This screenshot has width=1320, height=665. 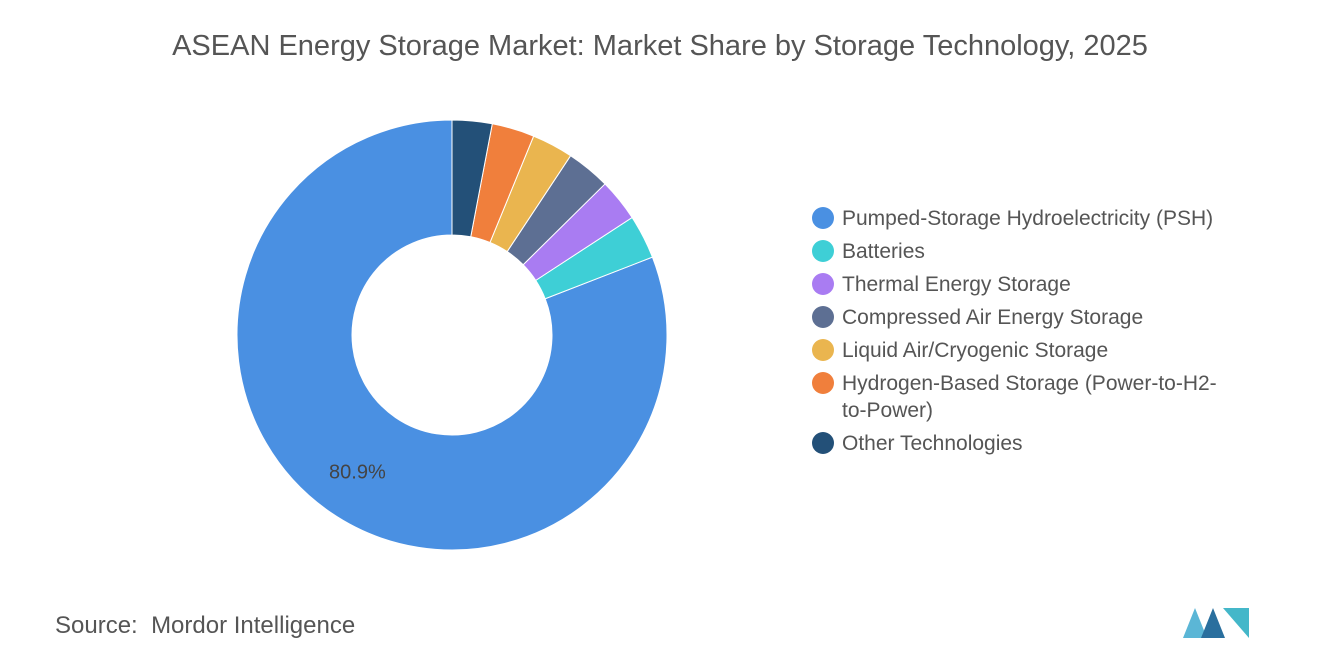 I want to click on data-label: 80.9%, so click(x=357, y=473).